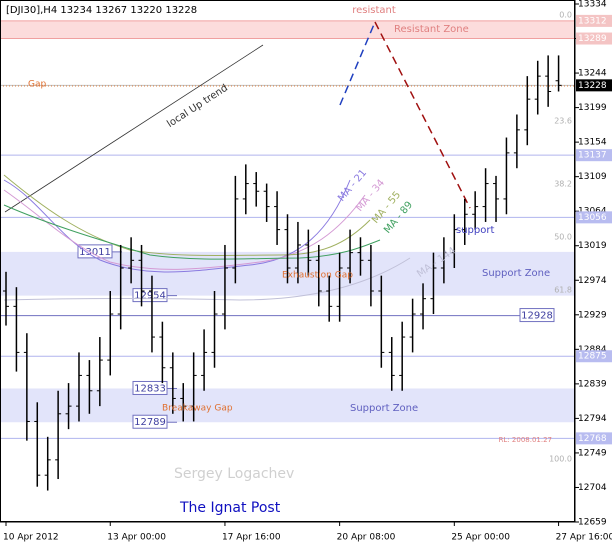 This screenshot has width=612, height=547. Describe the element at coordinates (592, 5) in the screenshot. I see `y-tick-label: 13334` at that location.